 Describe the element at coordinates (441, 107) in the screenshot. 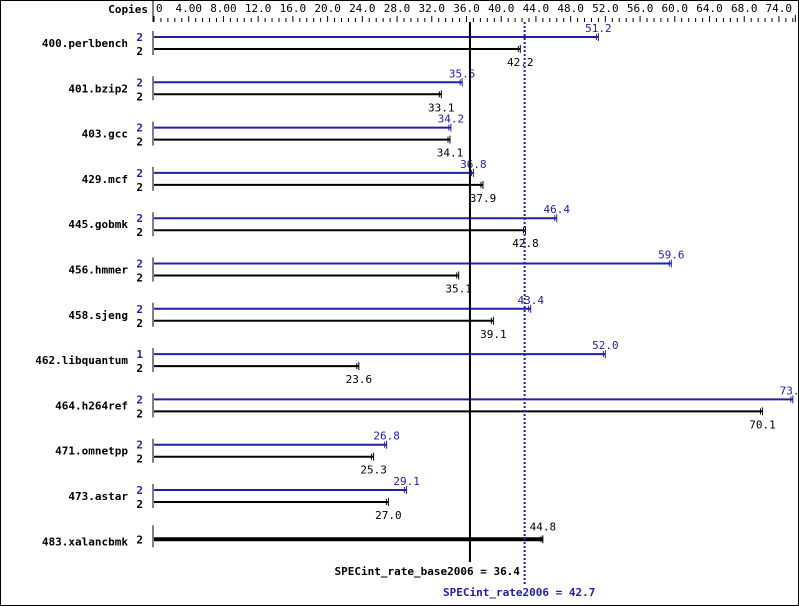

I see `base-value-label: 33.1` at that location.